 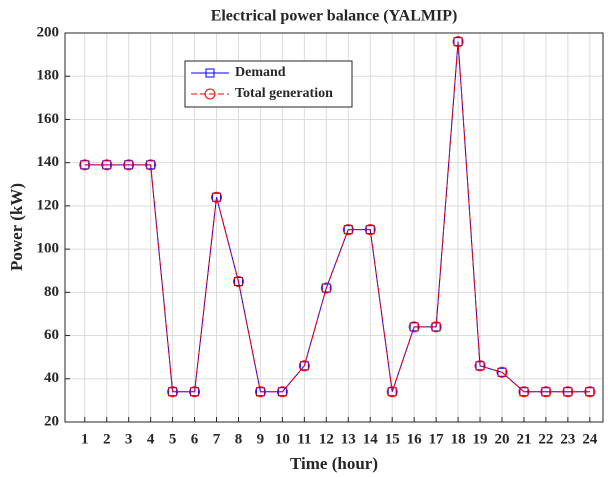 What do you see at coordinates (195, 439) in the screenshot?
I see `x-tick-label: 6` at bounding box center [195, 439].